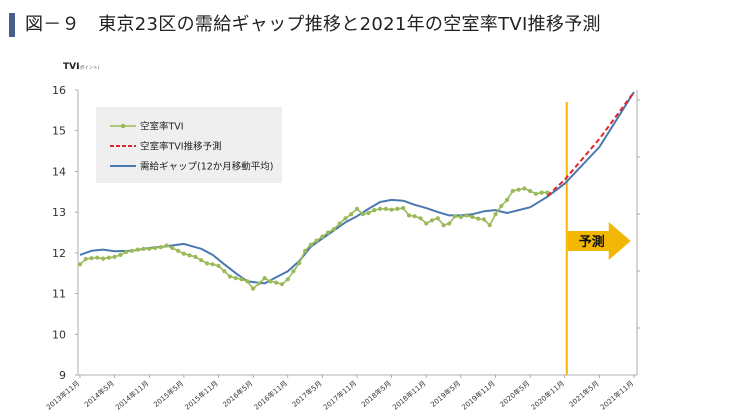 The height and width of the screenshot is (420, 744). I want to click on x-tick-label: 2014年5月, so click(99, 394).